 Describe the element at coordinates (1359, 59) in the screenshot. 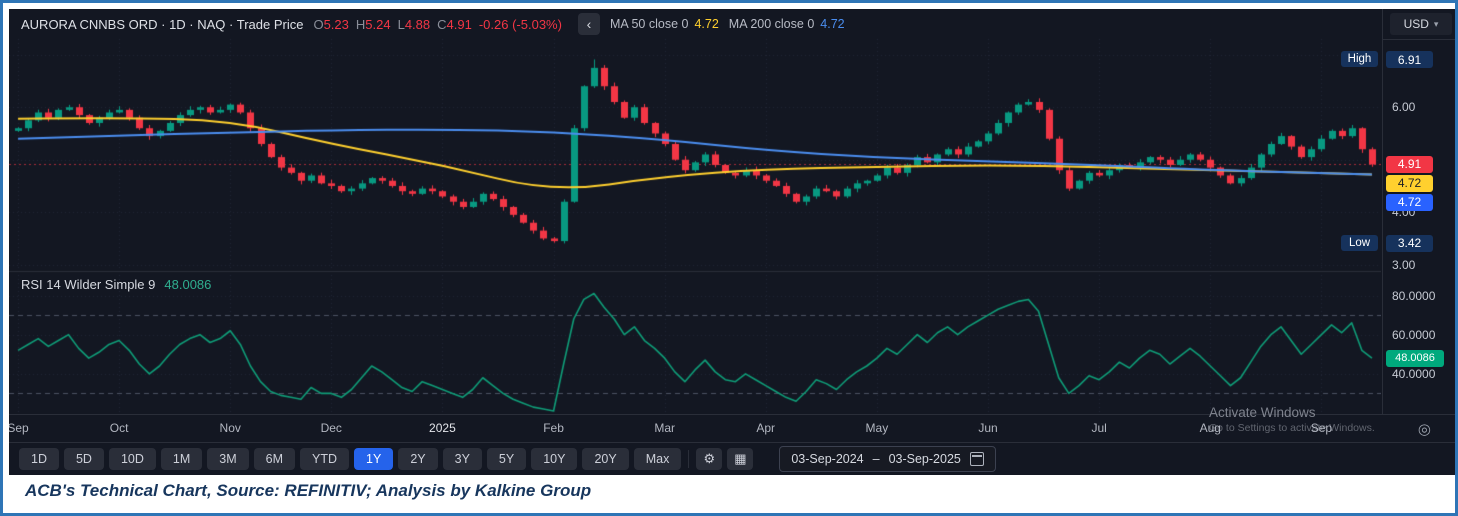

I see `side-label-high: High` at that location.